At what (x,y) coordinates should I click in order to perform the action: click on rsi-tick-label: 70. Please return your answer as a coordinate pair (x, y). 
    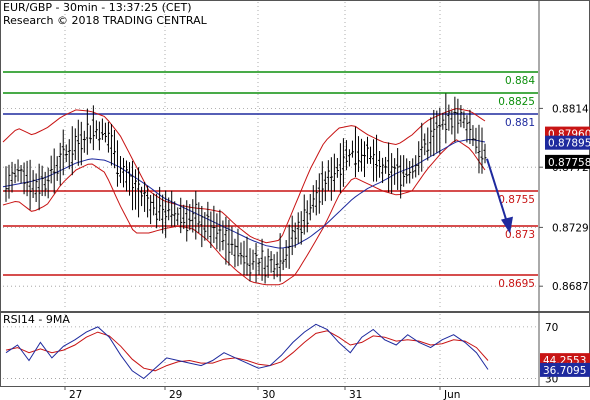
    Looking at the image, I should click on (551, 328).